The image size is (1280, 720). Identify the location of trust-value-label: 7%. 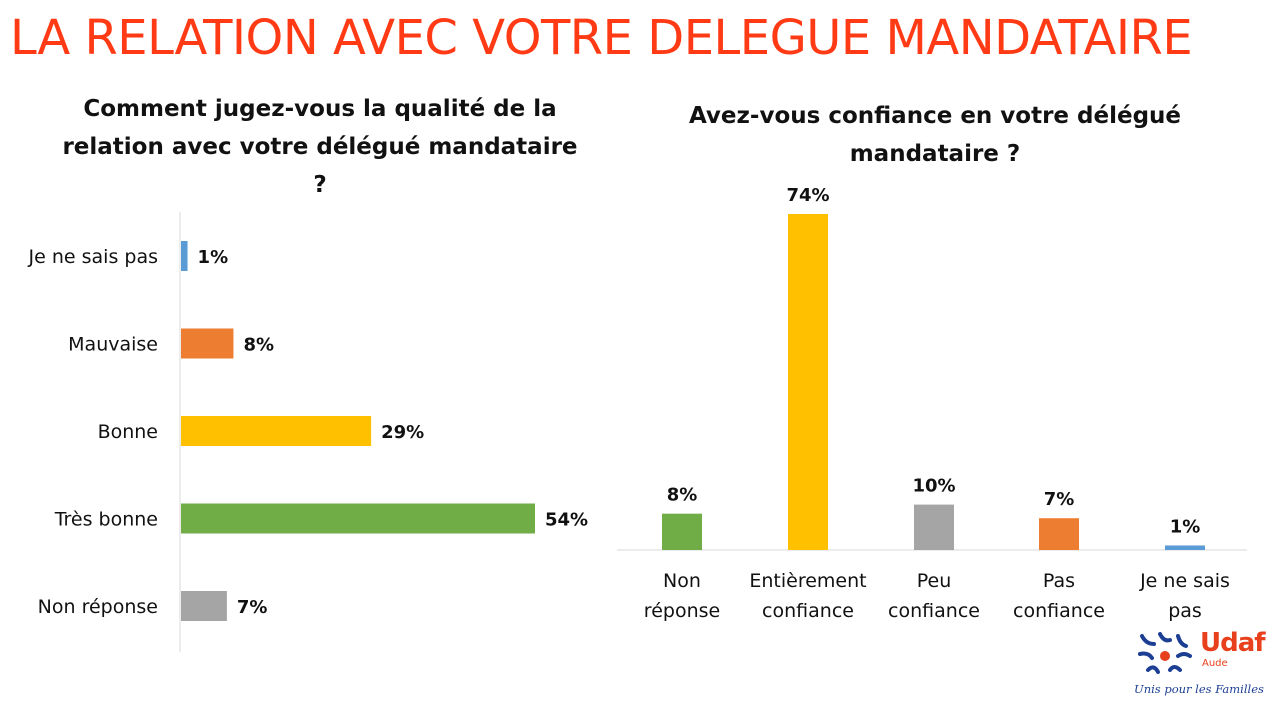
(1059, 499).